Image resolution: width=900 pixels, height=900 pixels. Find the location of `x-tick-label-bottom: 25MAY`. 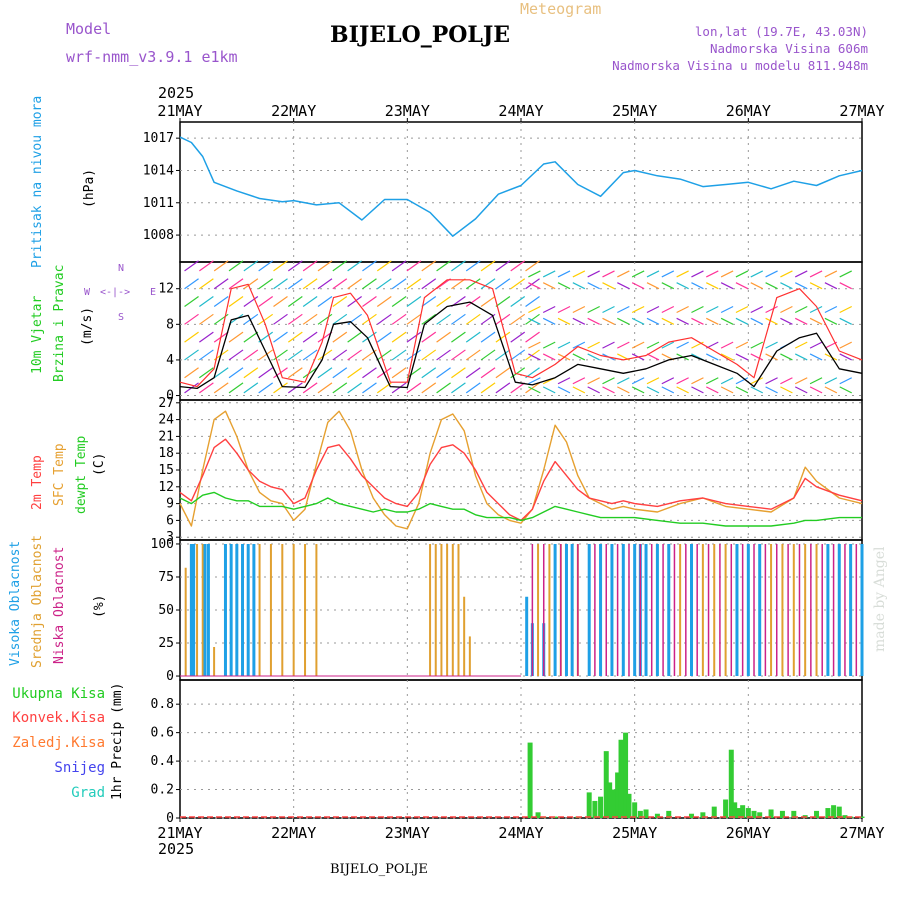

x-tick-label-bottom: 25MAY is located at coordinates (634, 833).